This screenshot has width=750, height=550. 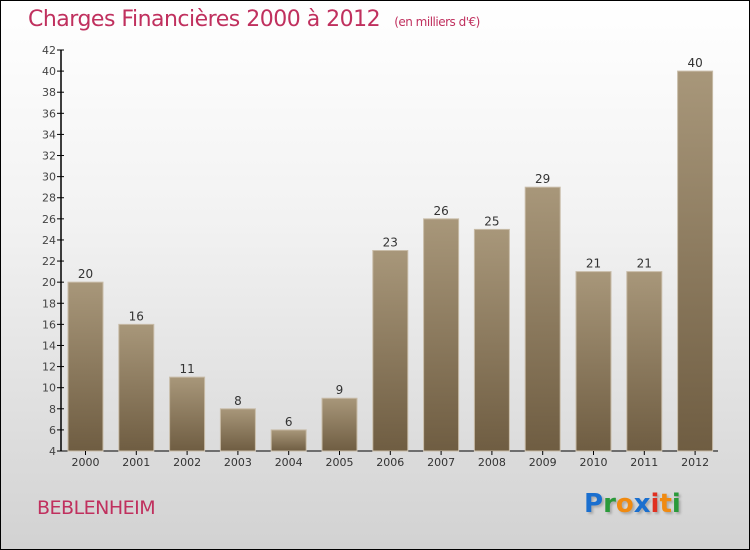 What do you see at coordinates (632, 504) in the screenshot?
I see `proxiti-logo: Proxiti` at bounding box center [632, 504].